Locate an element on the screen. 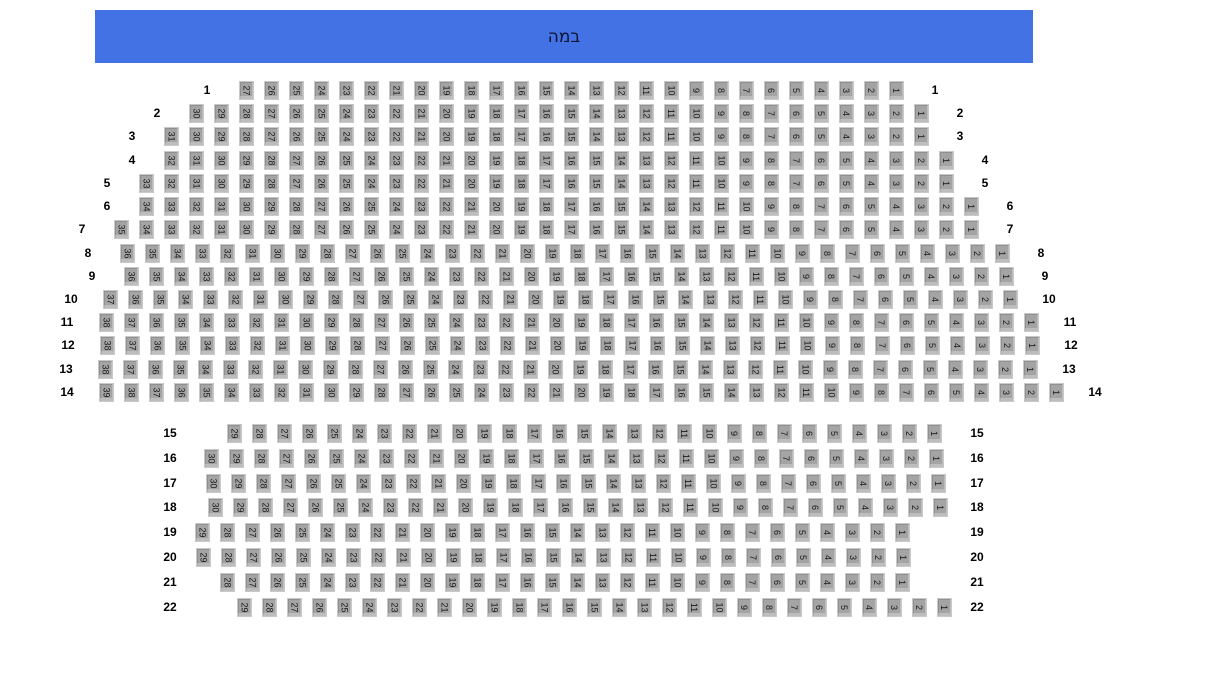 The height and width of the screenshot is (680, 1210). seat-row5-n14: 14 is located at coordinates (621, 183).